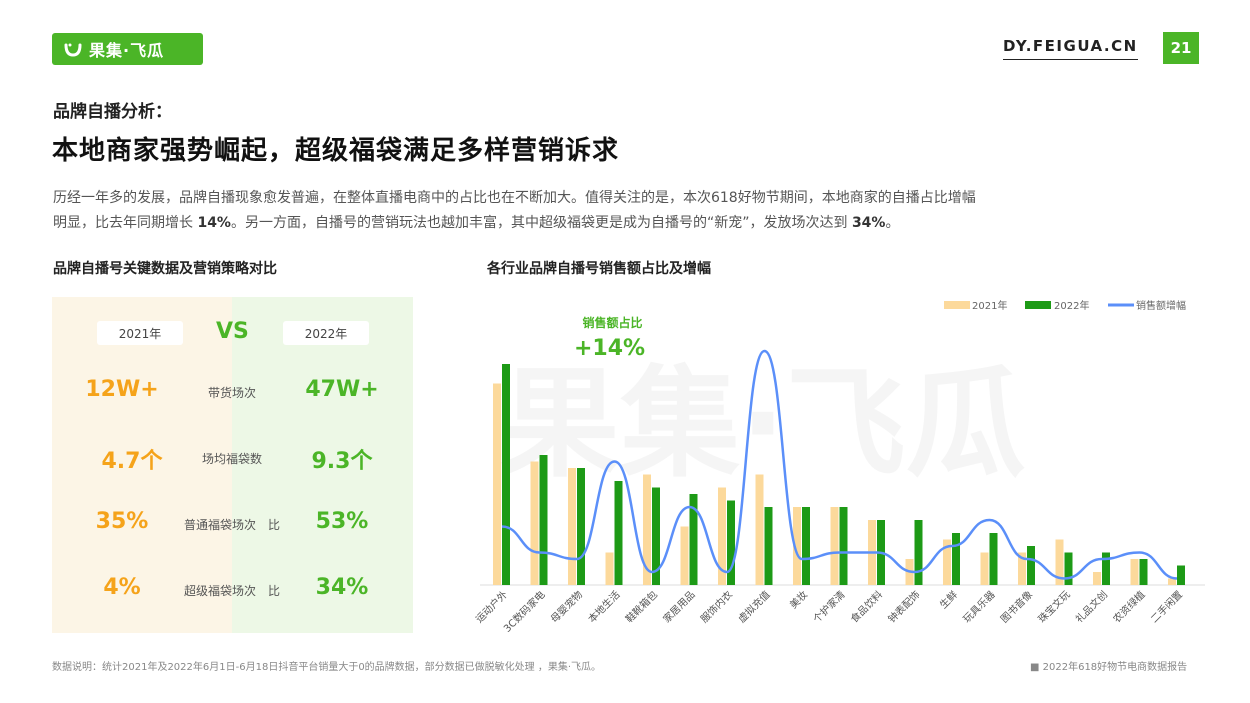  Describe the element at coordinates (903, 606) in the screenshot. I see `x-tick-label: 钟表配饰` at that location.